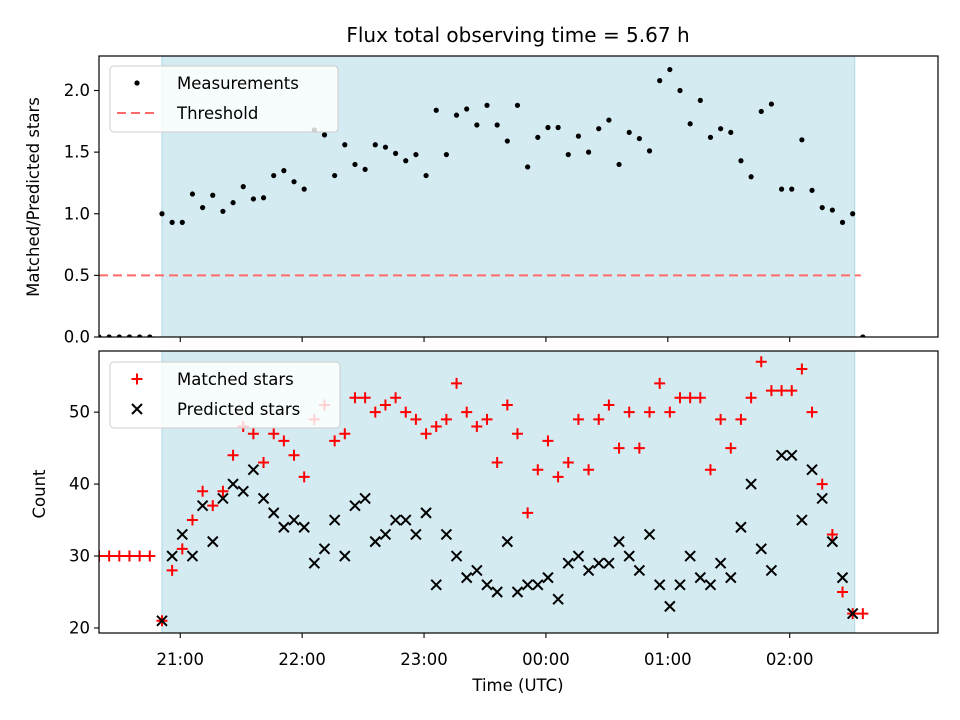 The height and width of the screenshot is (720, 960). What do you see at coordinates (235, 379) in the screenshot?
I see `legend-label: Matched stars` at bounding box center [235, 379].